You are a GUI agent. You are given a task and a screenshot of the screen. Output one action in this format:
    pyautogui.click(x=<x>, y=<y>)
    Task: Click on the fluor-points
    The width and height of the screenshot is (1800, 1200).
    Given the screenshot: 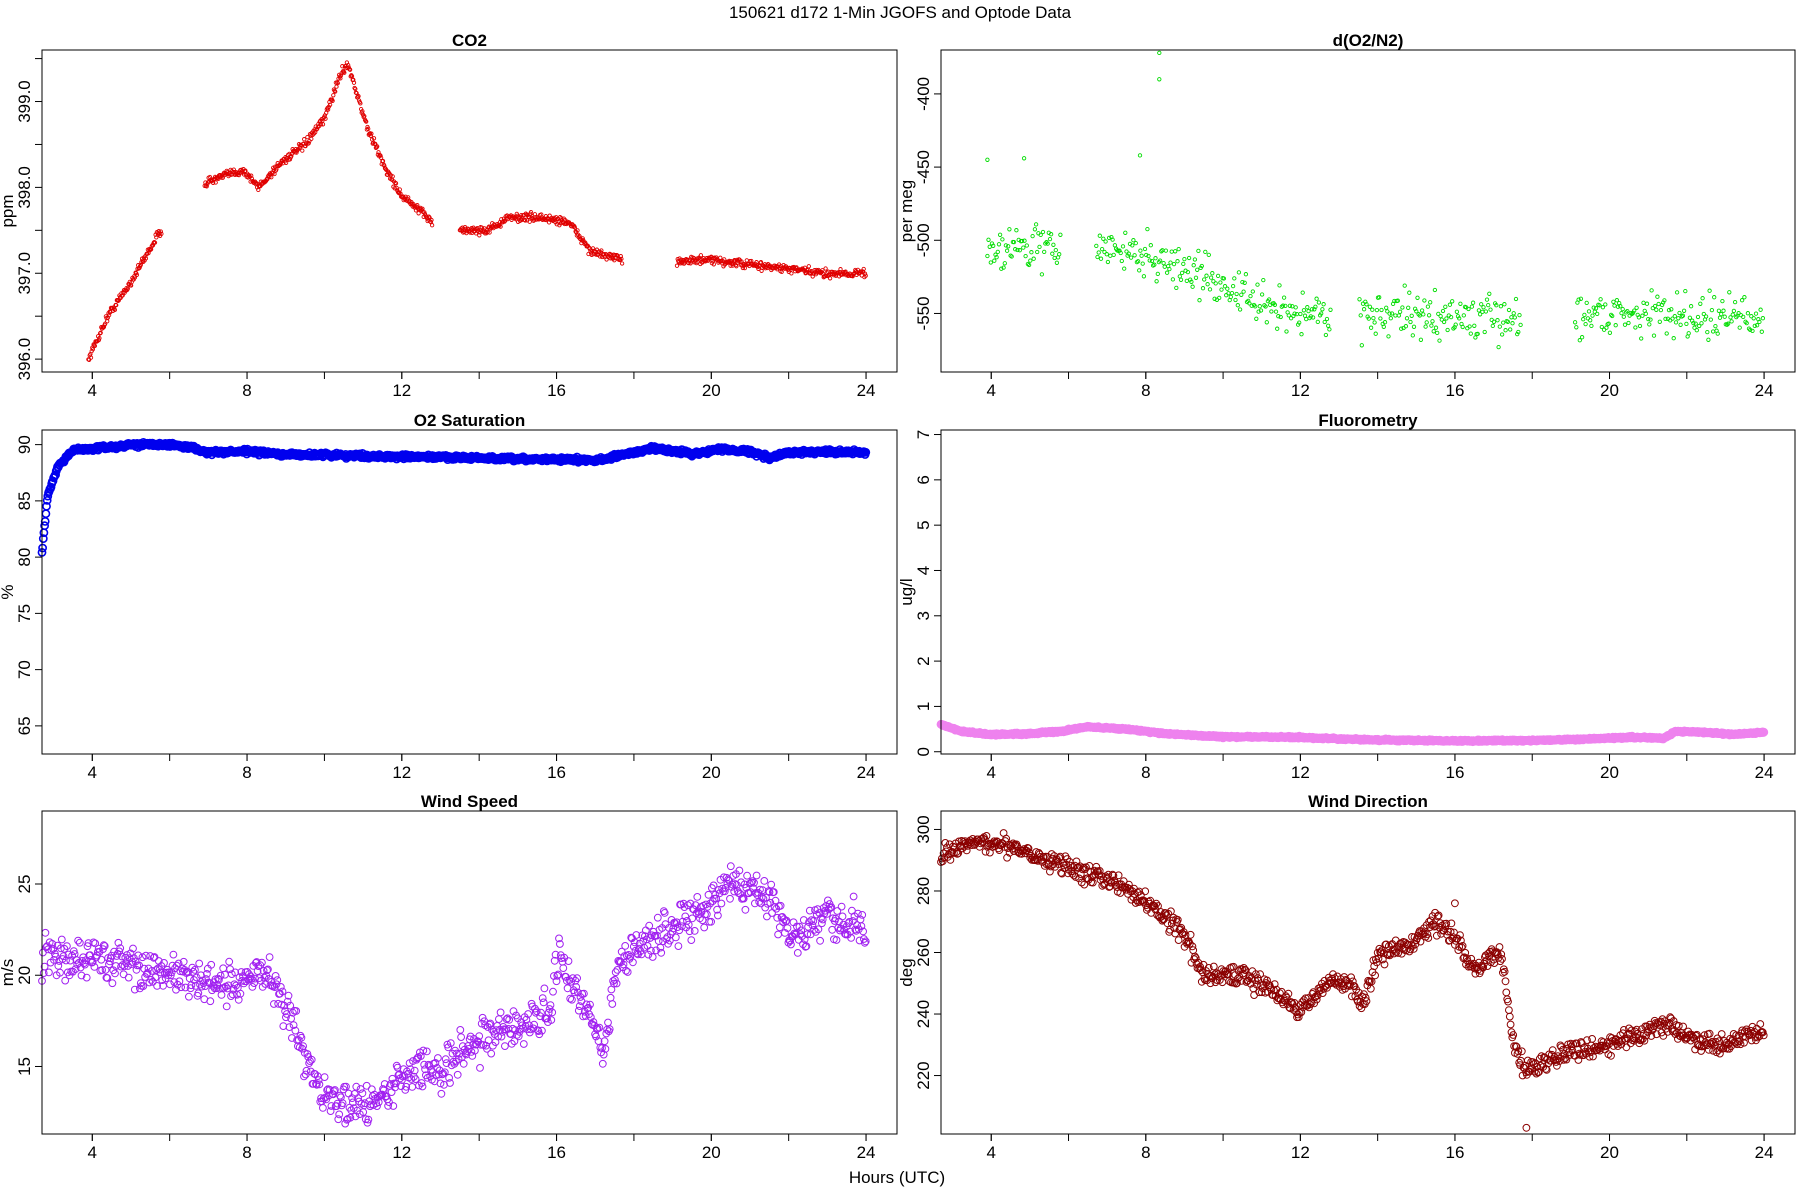 What is the action you would take?
    pyautogui.click(x=1352, y=733)
    